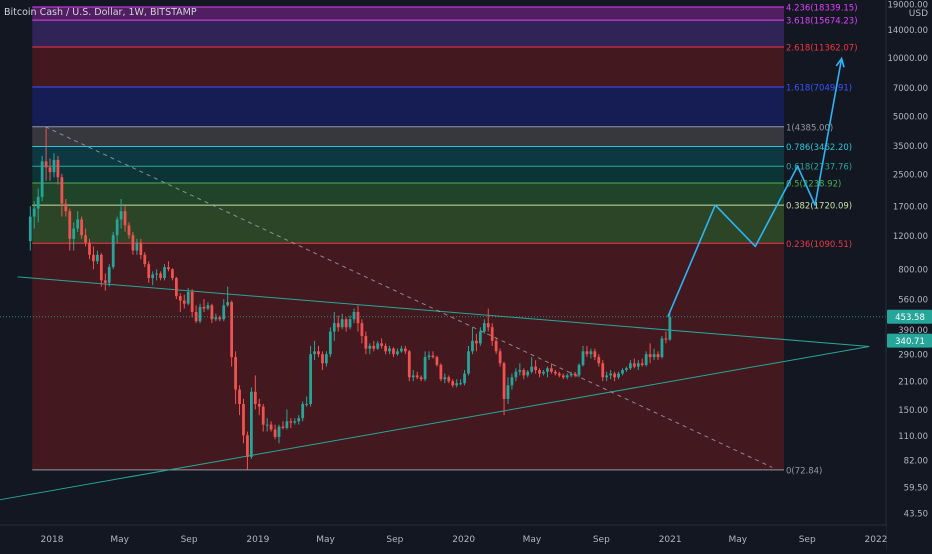 This screenshot has width=932, height=554. I want to click on time-tick-label: May, so click(738, 540).